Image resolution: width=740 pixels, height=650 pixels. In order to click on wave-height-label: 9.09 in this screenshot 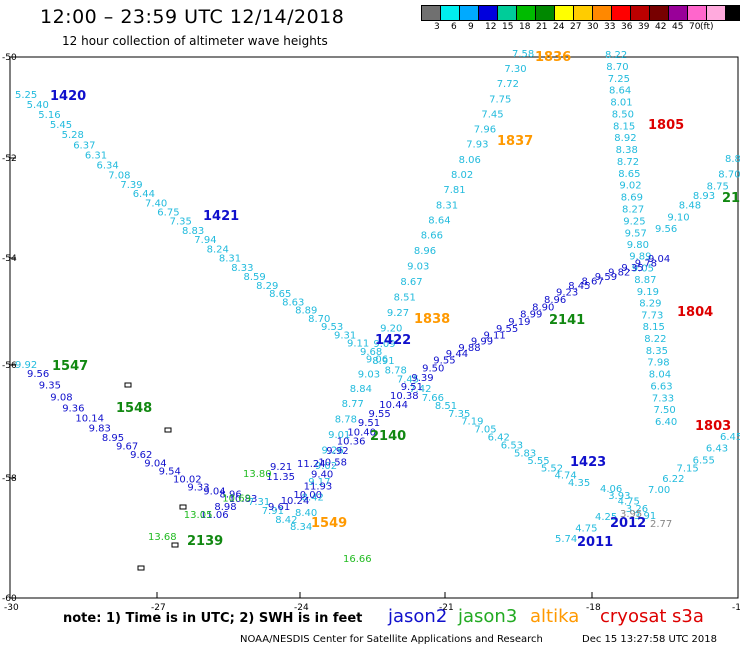, I will do `click(384, 344)`.